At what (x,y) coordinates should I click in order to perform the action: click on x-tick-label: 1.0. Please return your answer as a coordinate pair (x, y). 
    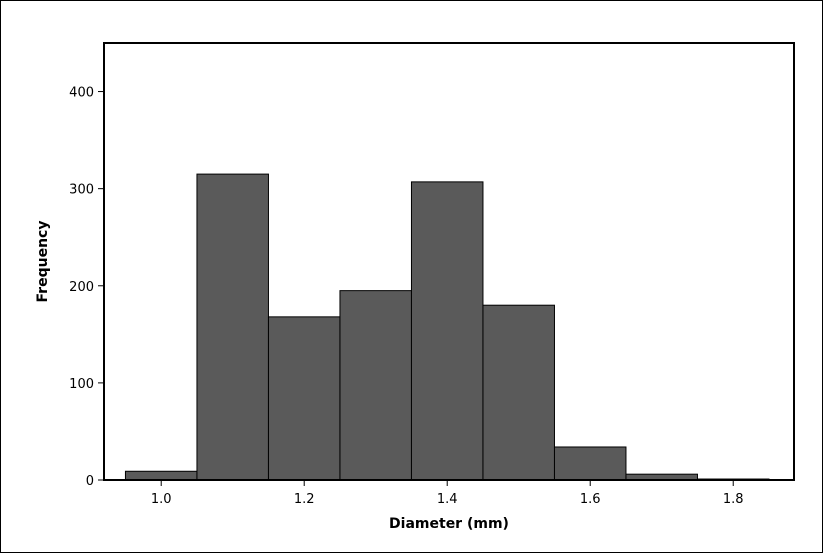
    Looking at the image, I should click on (161, 499).